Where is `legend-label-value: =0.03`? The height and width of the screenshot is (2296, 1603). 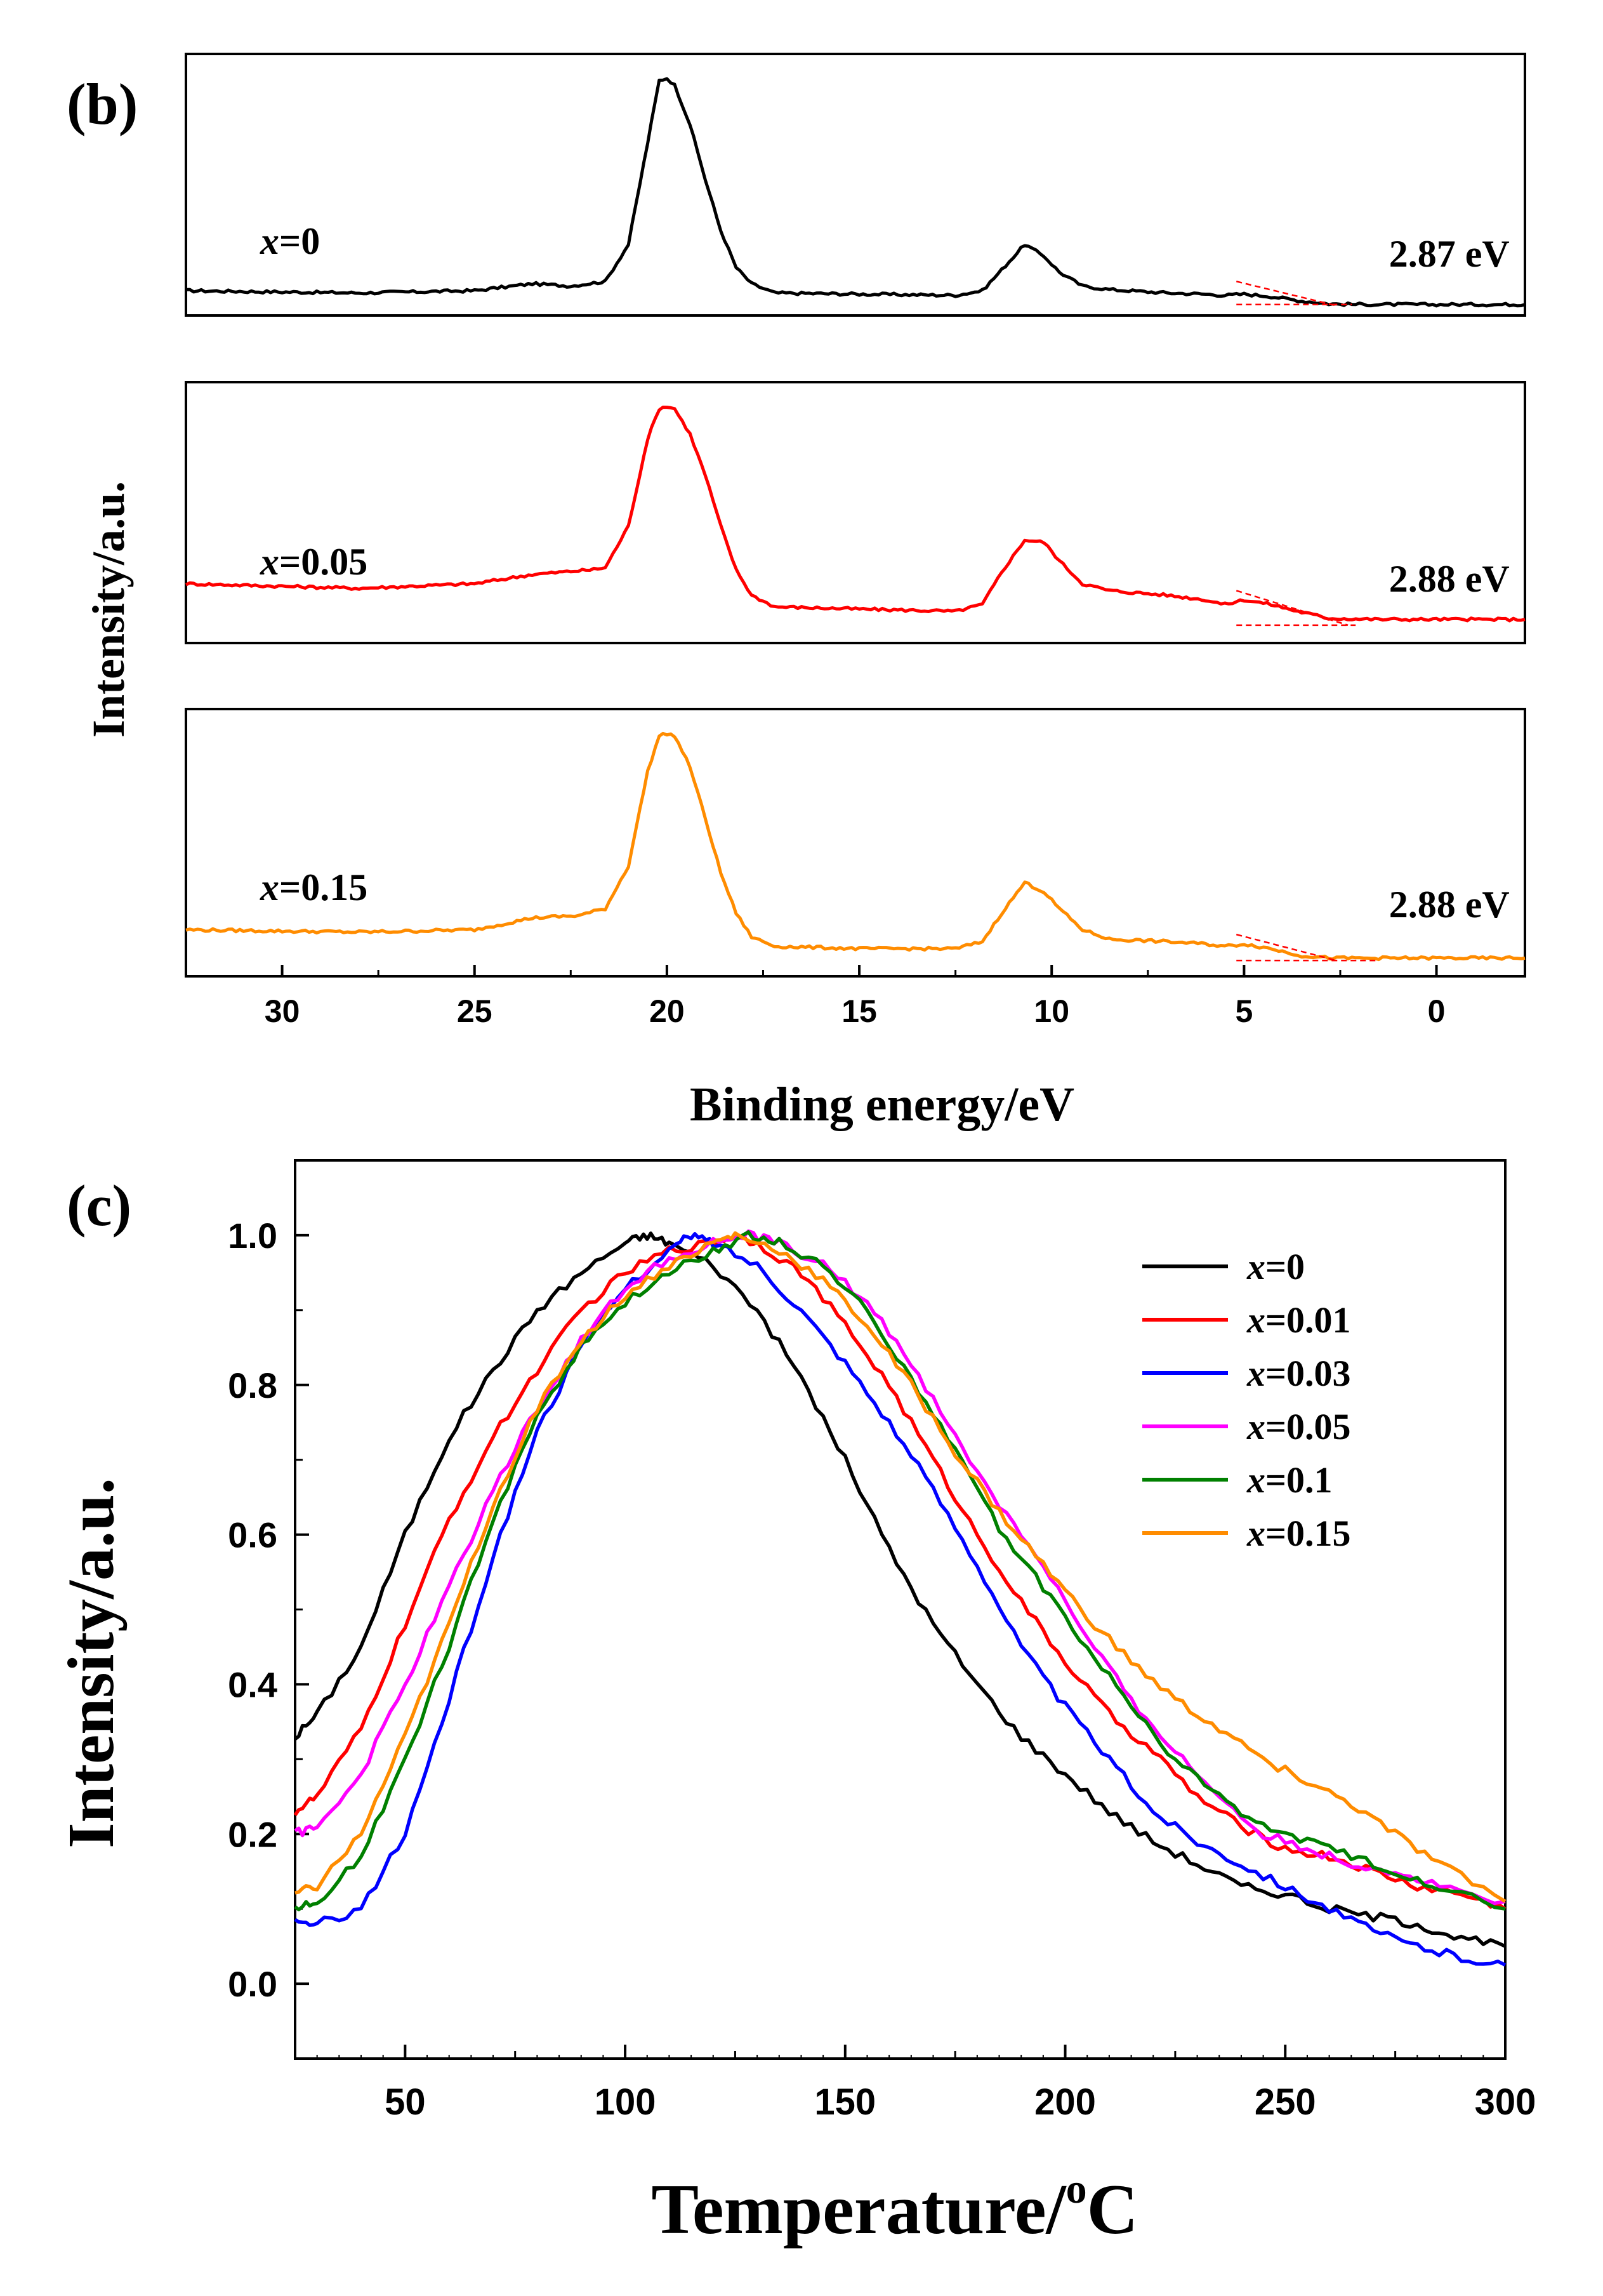
legend-label-value: =0.03 is located at coordinates (1308, 1373).